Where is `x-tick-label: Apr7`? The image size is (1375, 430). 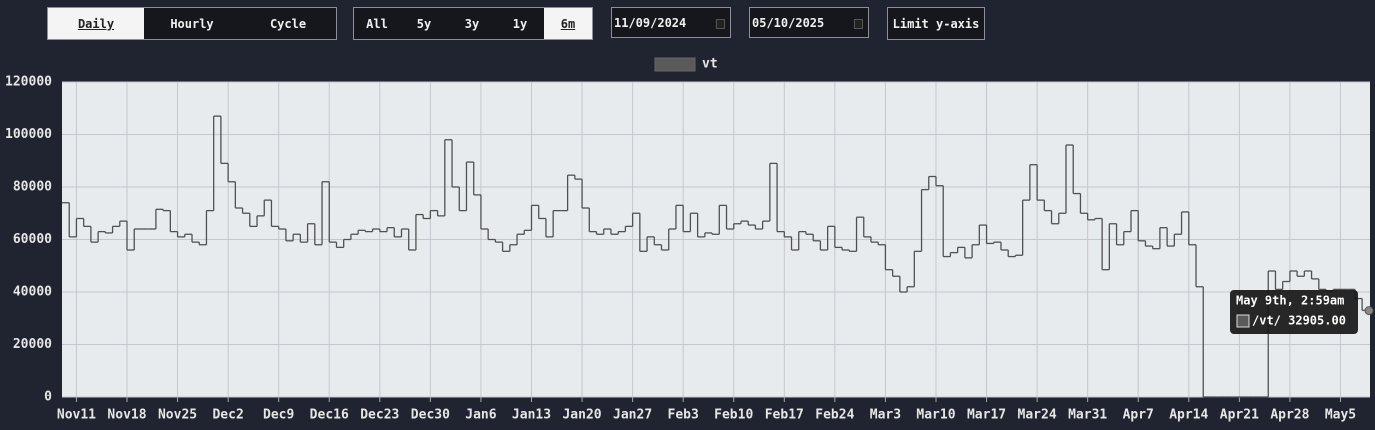
x-tick-label: Apr7 is located at coordinates (1138, 415).